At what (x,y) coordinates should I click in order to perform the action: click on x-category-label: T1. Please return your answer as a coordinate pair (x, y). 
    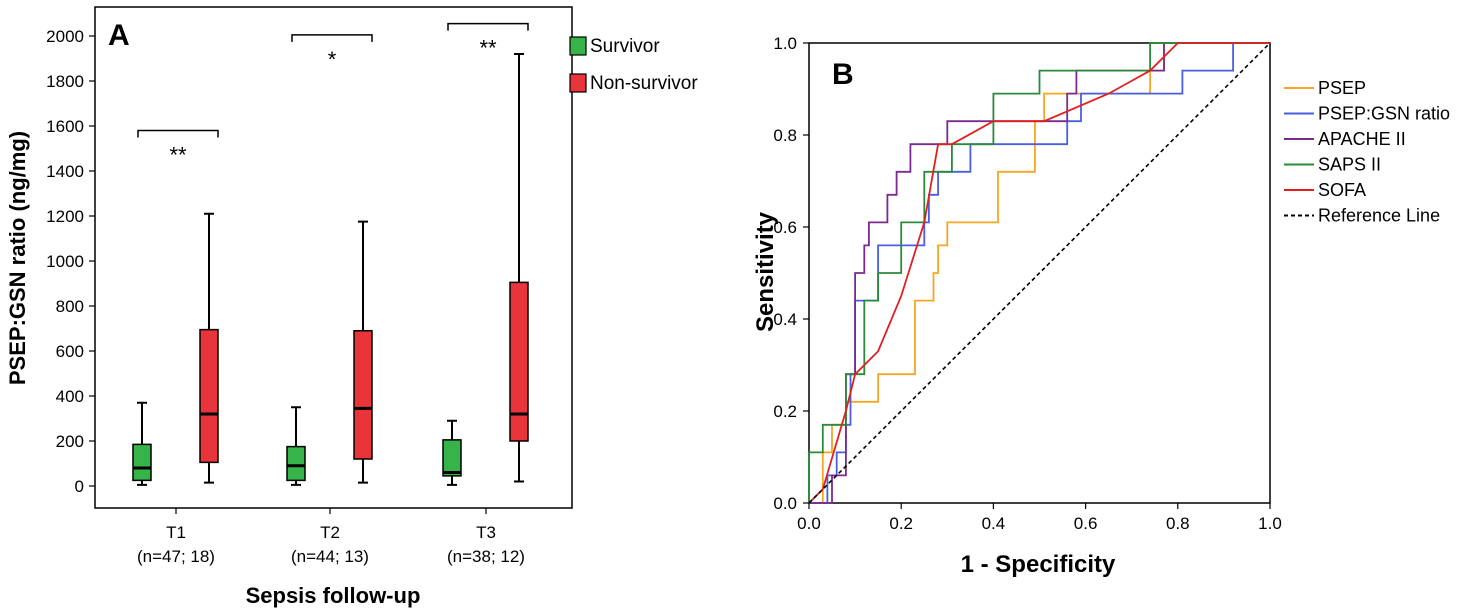
    Looking at the image, I should click on (176, 532).